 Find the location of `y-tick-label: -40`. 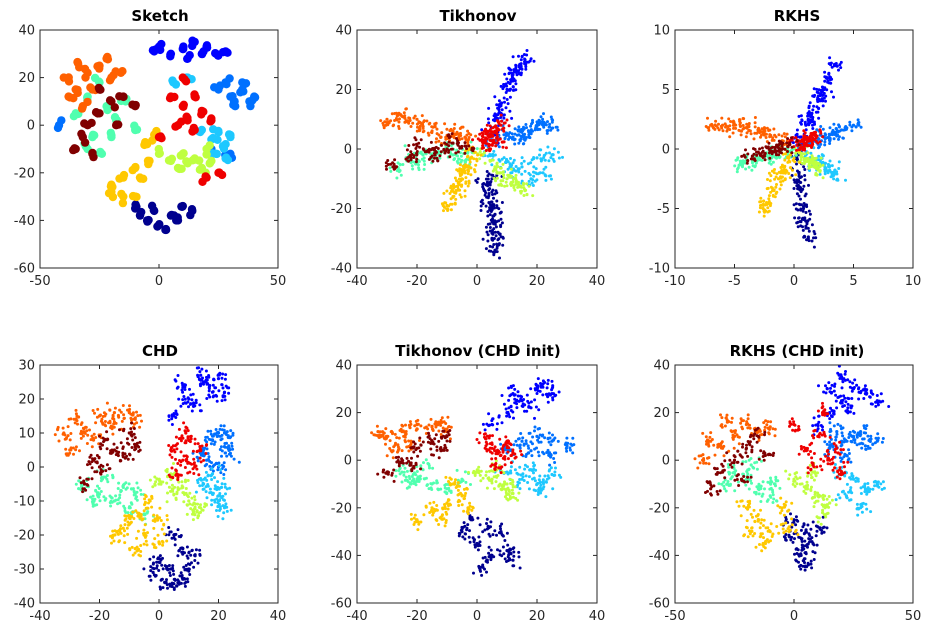

y-tick-label: -40 is located at coordinates (24, 604).